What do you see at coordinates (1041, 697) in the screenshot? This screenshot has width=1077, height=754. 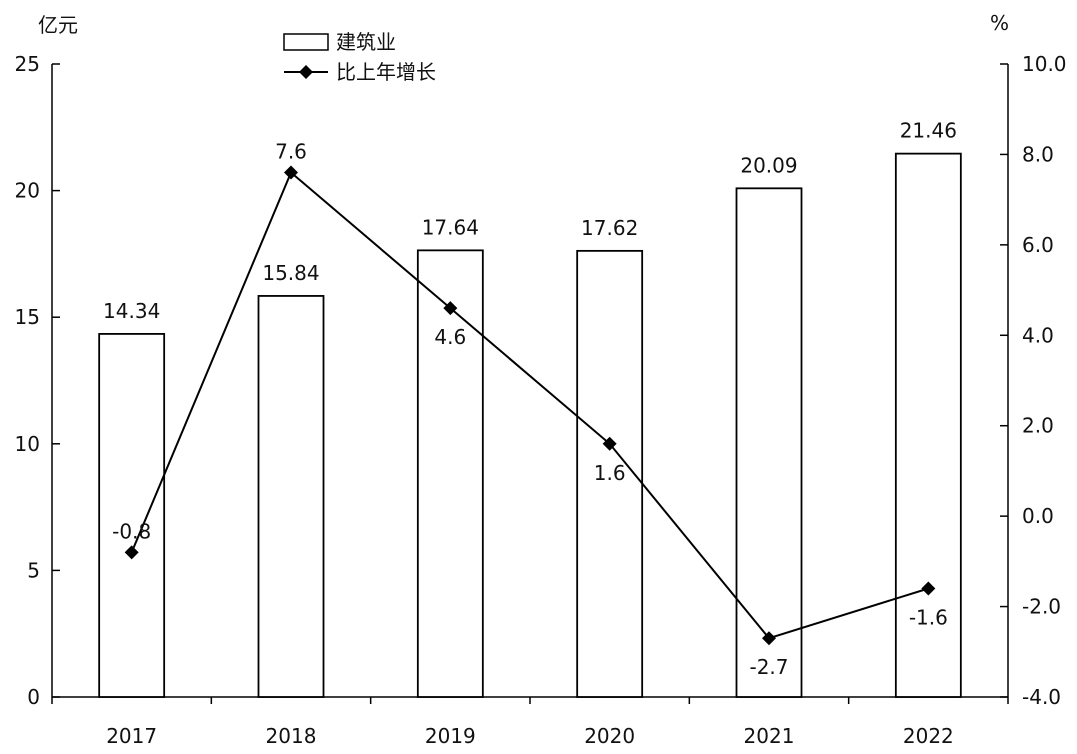 I see `right-tick-label: -4.0` at bounding box center [1041, 697].